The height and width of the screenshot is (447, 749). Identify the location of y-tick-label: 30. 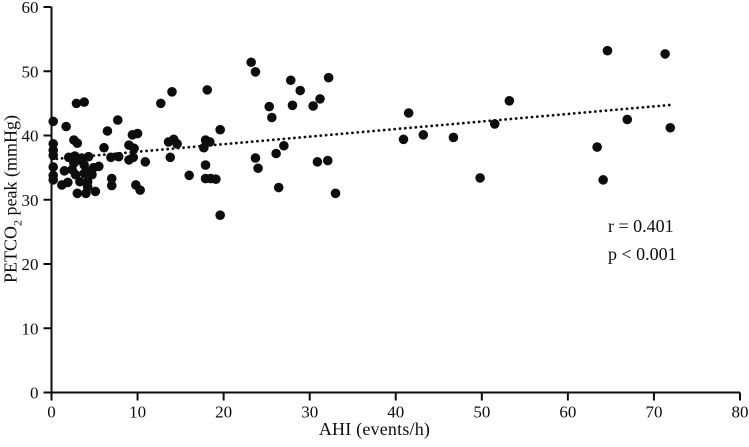
(30, 200).